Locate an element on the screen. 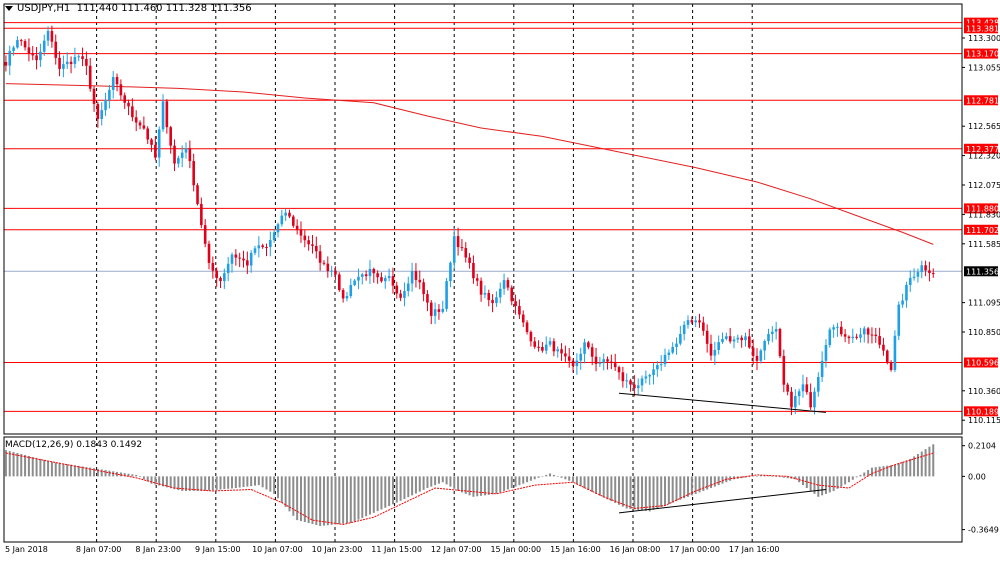 This screenshot has width=1000, height=563. x-tick-label: 10 Jan 07:00 is located at coordinates (277, 549).